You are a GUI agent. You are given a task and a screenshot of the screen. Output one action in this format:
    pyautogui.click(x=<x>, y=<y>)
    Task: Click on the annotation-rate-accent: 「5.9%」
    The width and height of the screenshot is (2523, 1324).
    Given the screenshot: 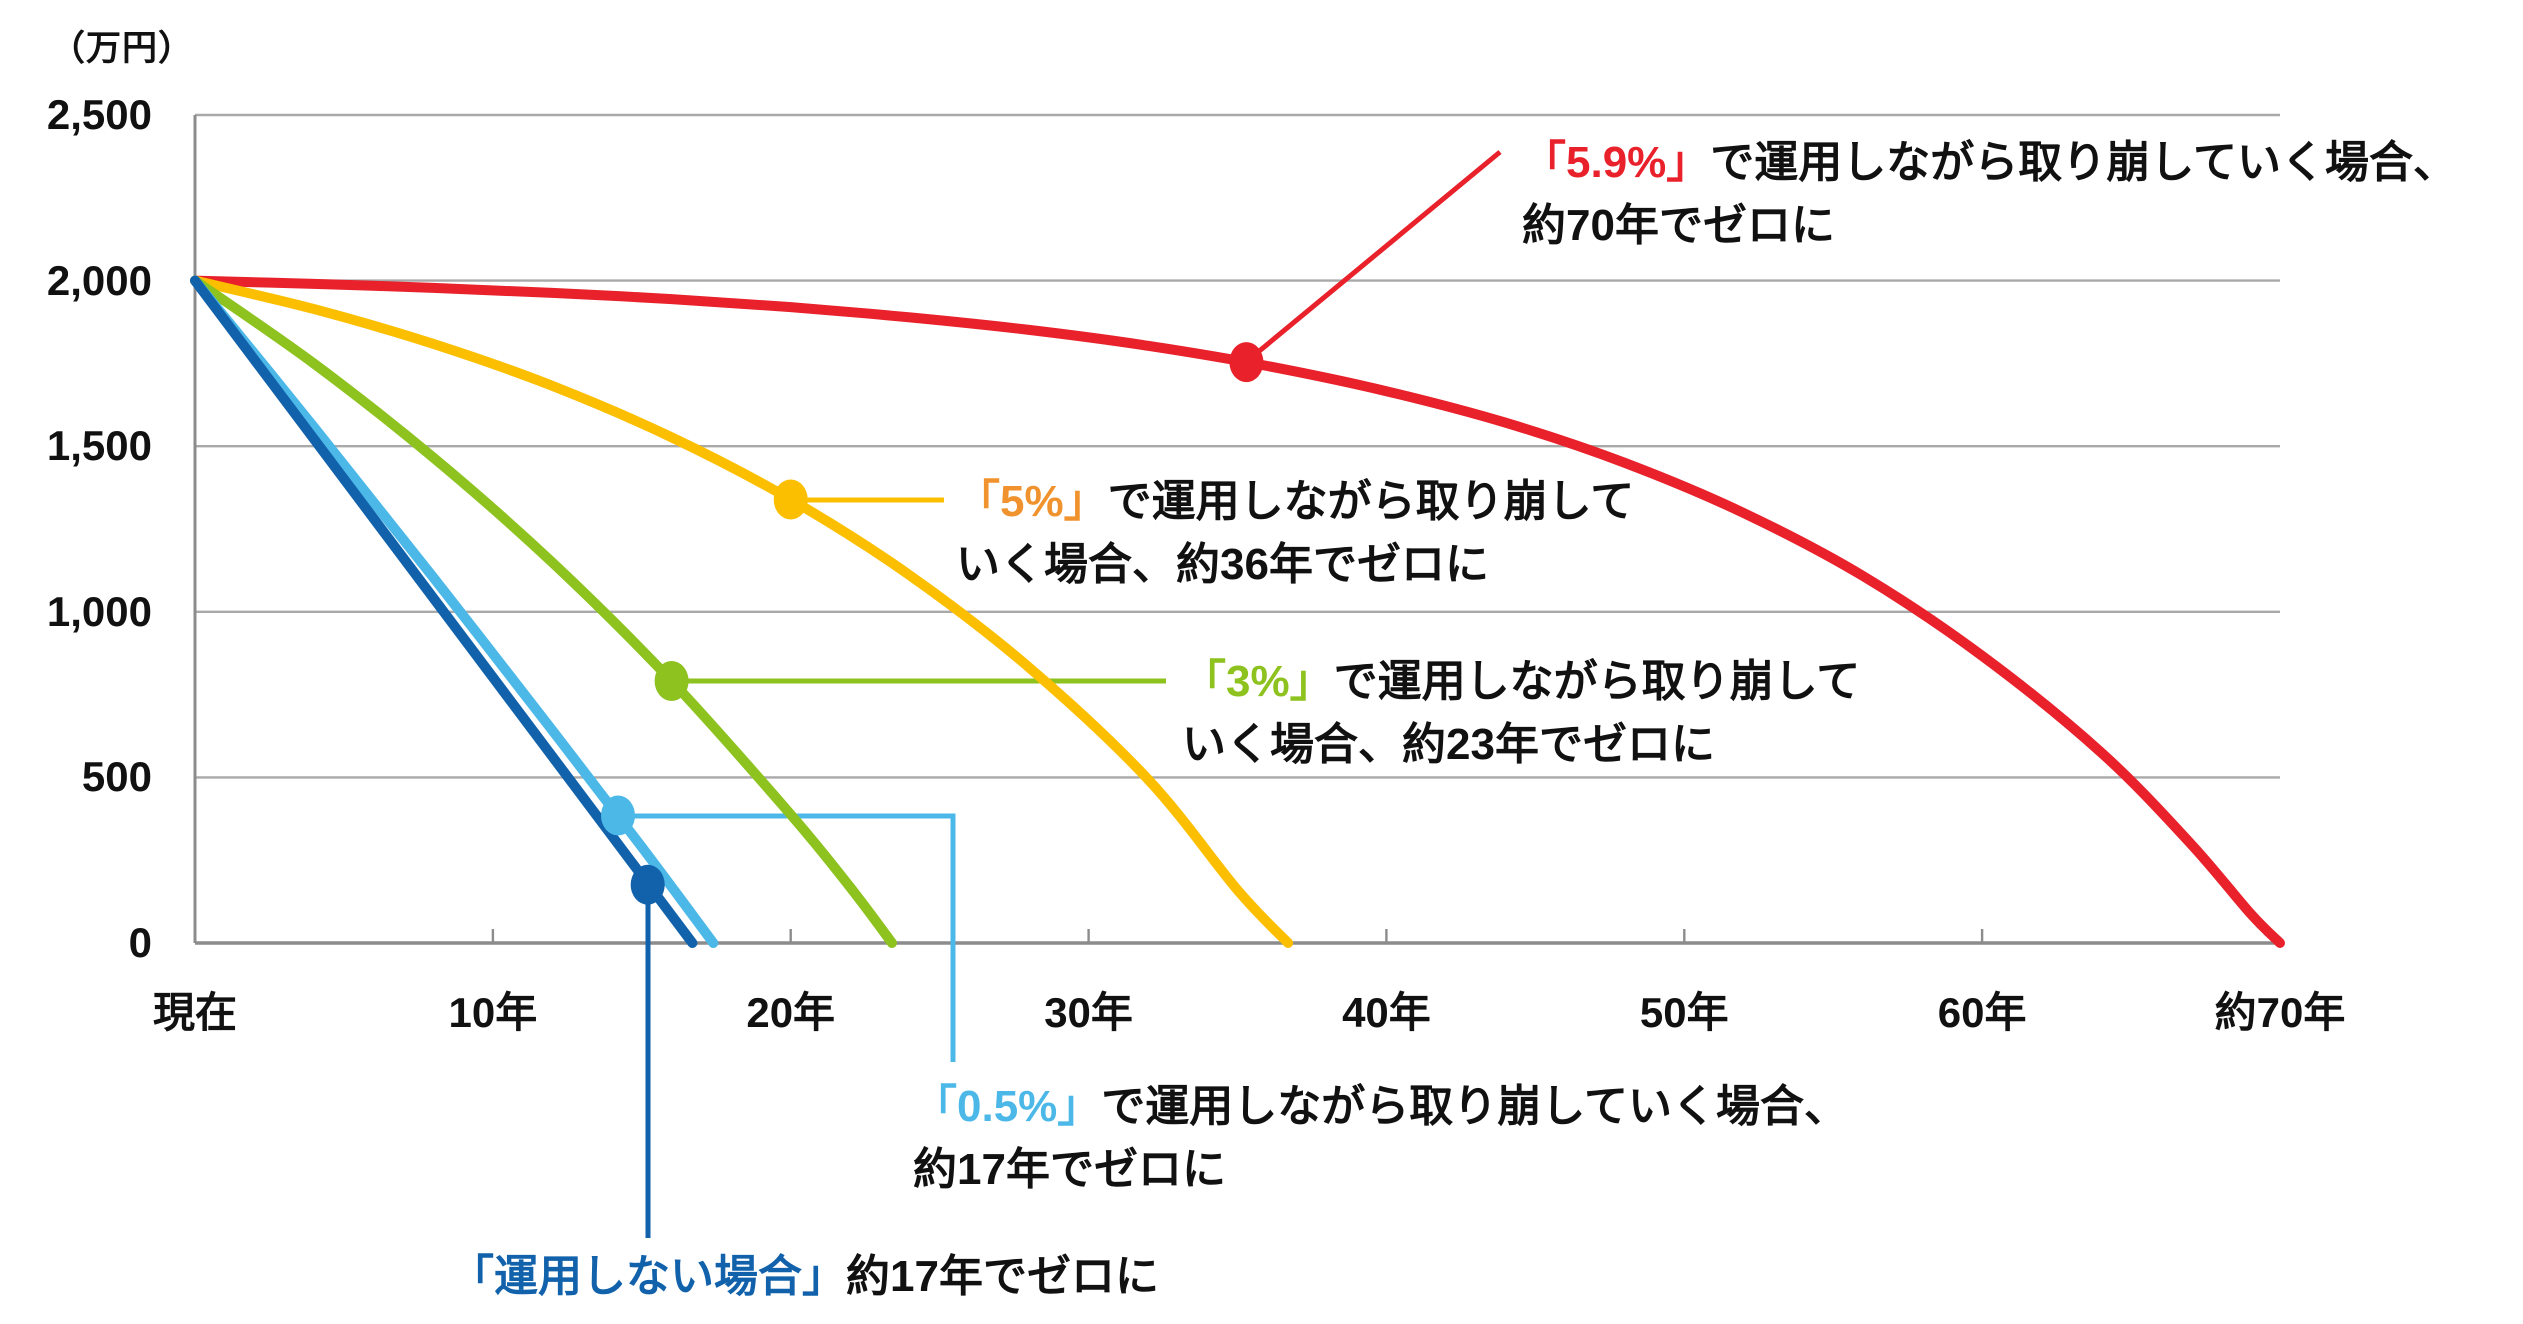 What is the action you would take?
    pyautogui.click(x=1616, y=162)
    